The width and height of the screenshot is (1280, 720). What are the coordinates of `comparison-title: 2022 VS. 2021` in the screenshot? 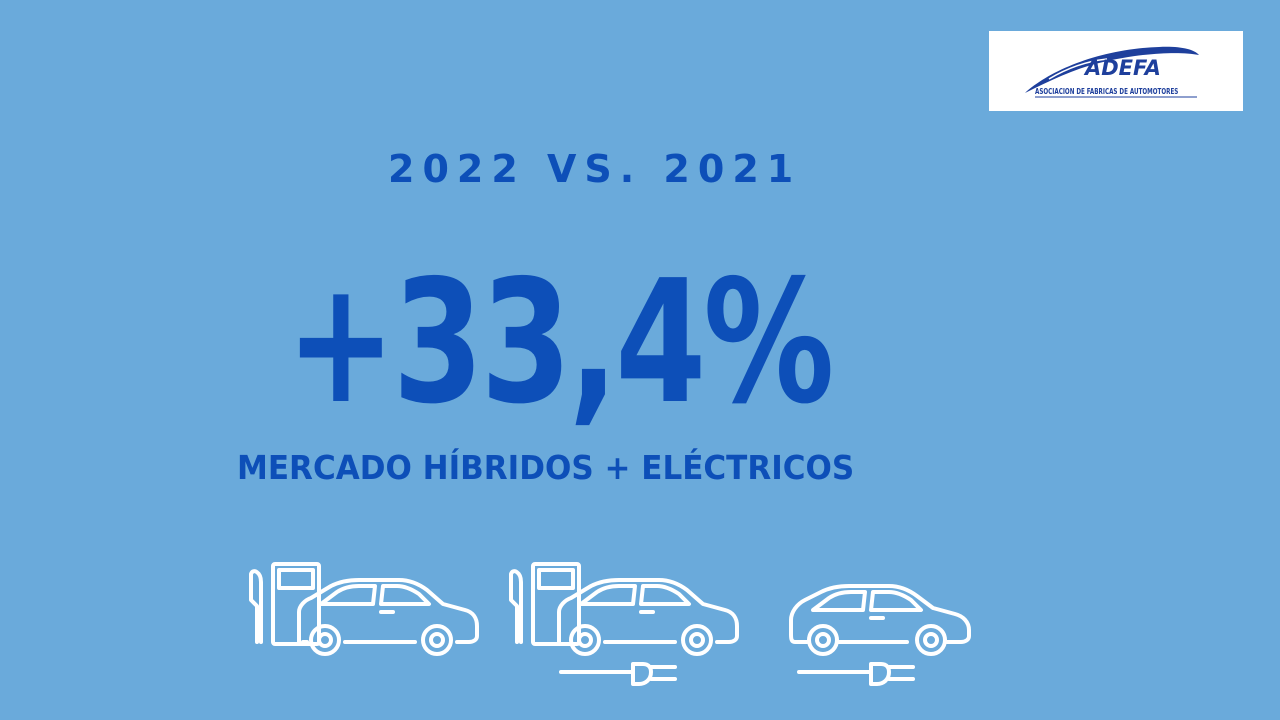 It's located at (595, 169).